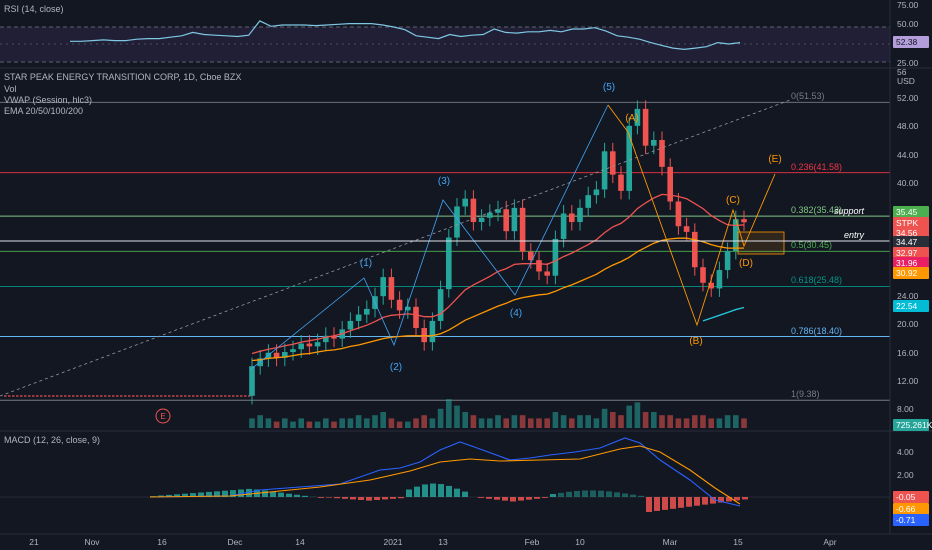  Describe the element at coordinates (609, 87) in the screenshot. I see `wave-label: (5)` at that location.